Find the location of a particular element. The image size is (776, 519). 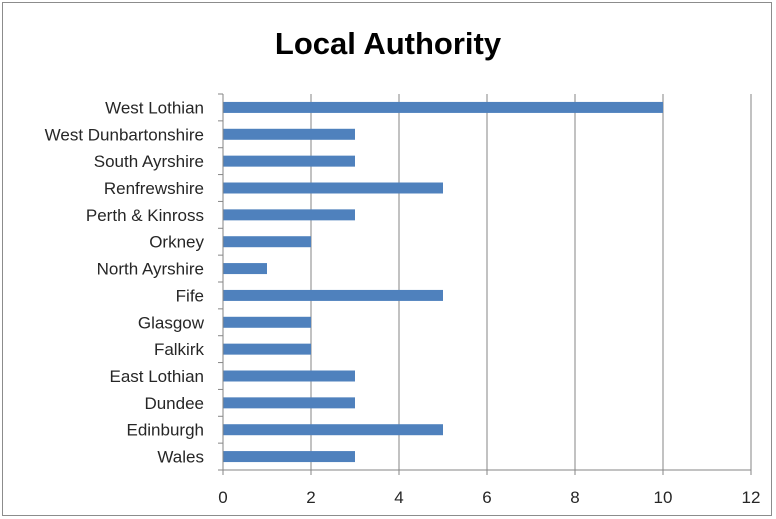

x-tick-label: 2 is located at coordinates (310, 497).